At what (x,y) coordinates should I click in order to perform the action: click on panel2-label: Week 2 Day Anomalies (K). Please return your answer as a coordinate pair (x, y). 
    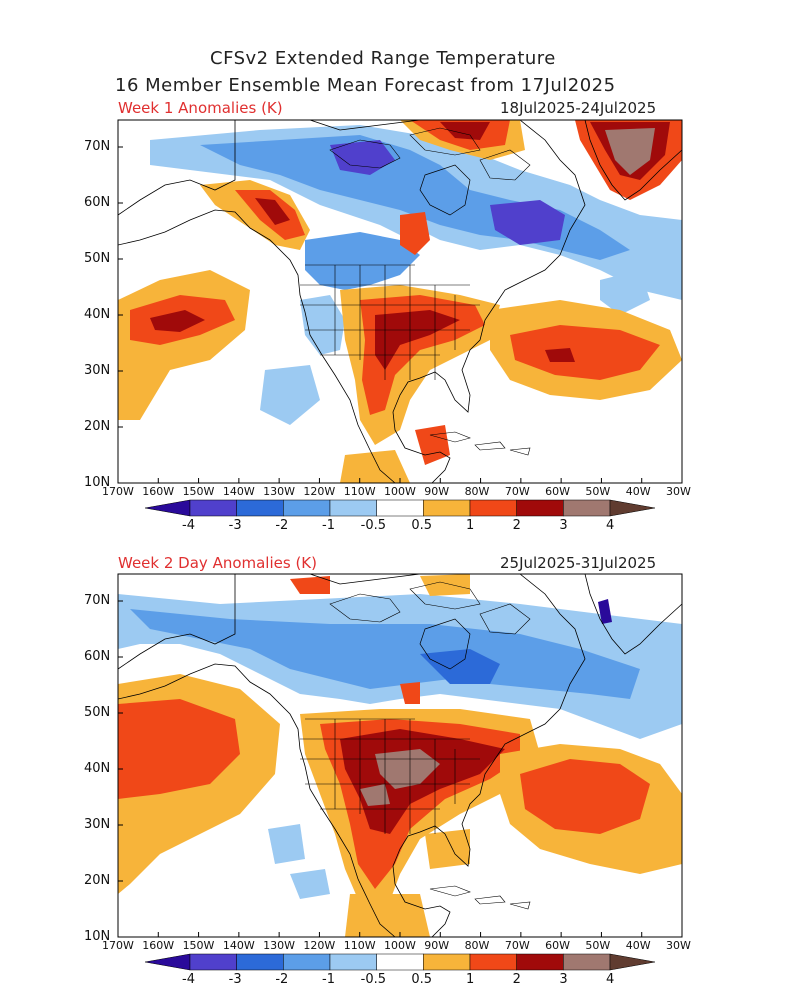
    Looking at the image, I should click on (217, 563).